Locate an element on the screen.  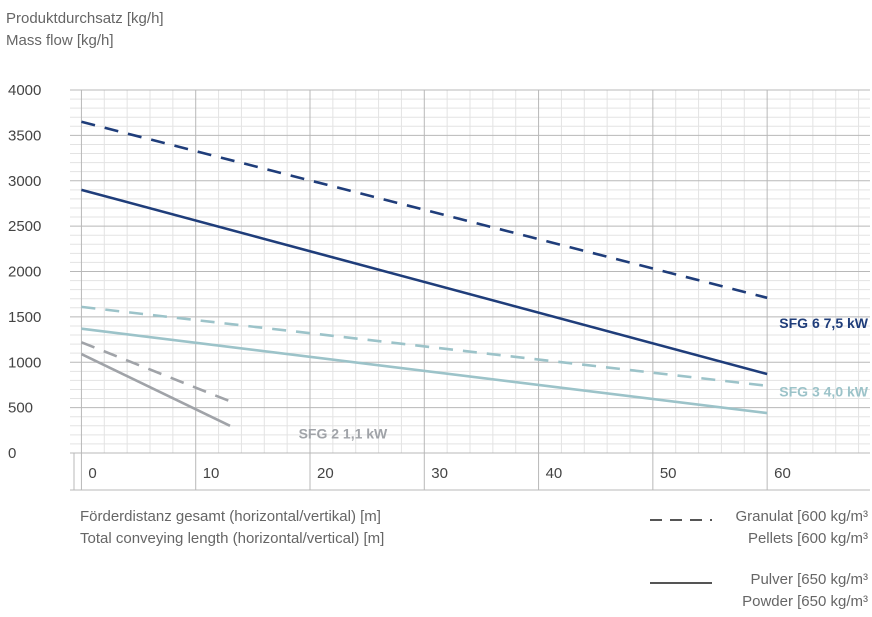
series-line-sfg3-dashed is located at coordinates (424, 346).